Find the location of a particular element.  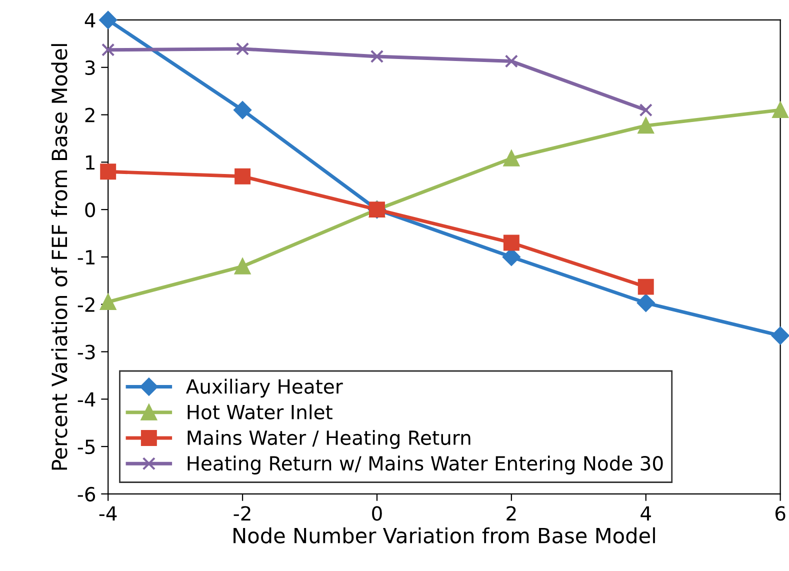

y-tick-label: 2 is located at coordinates (89, 115).